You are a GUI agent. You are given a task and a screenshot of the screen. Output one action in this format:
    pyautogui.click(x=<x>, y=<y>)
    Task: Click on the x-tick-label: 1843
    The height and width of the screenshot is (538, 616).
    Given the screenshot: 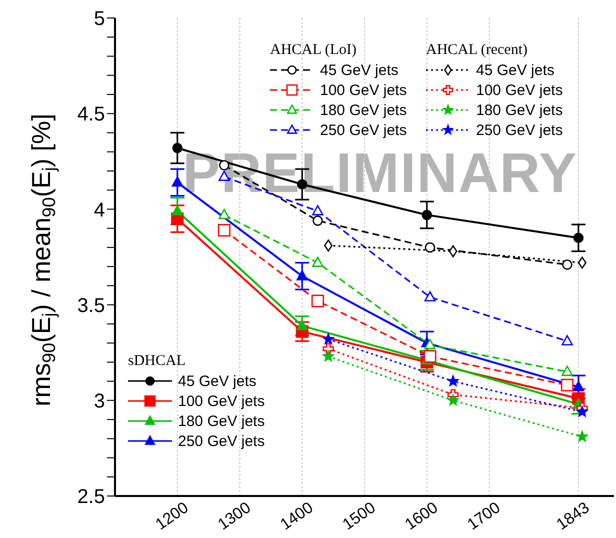 What is the action you would take?
    pyautogui.click(x=573, y=516)
    